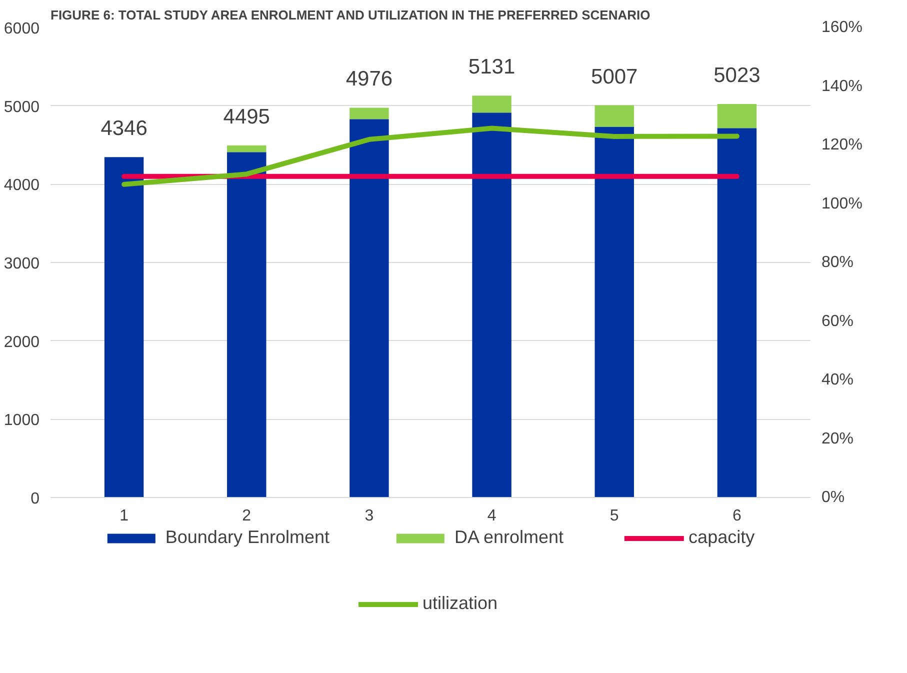 Image resolution: width=907 pixels, height=673 pixels. I want to click on y2-tick-label: 20%, so click(838, 439).